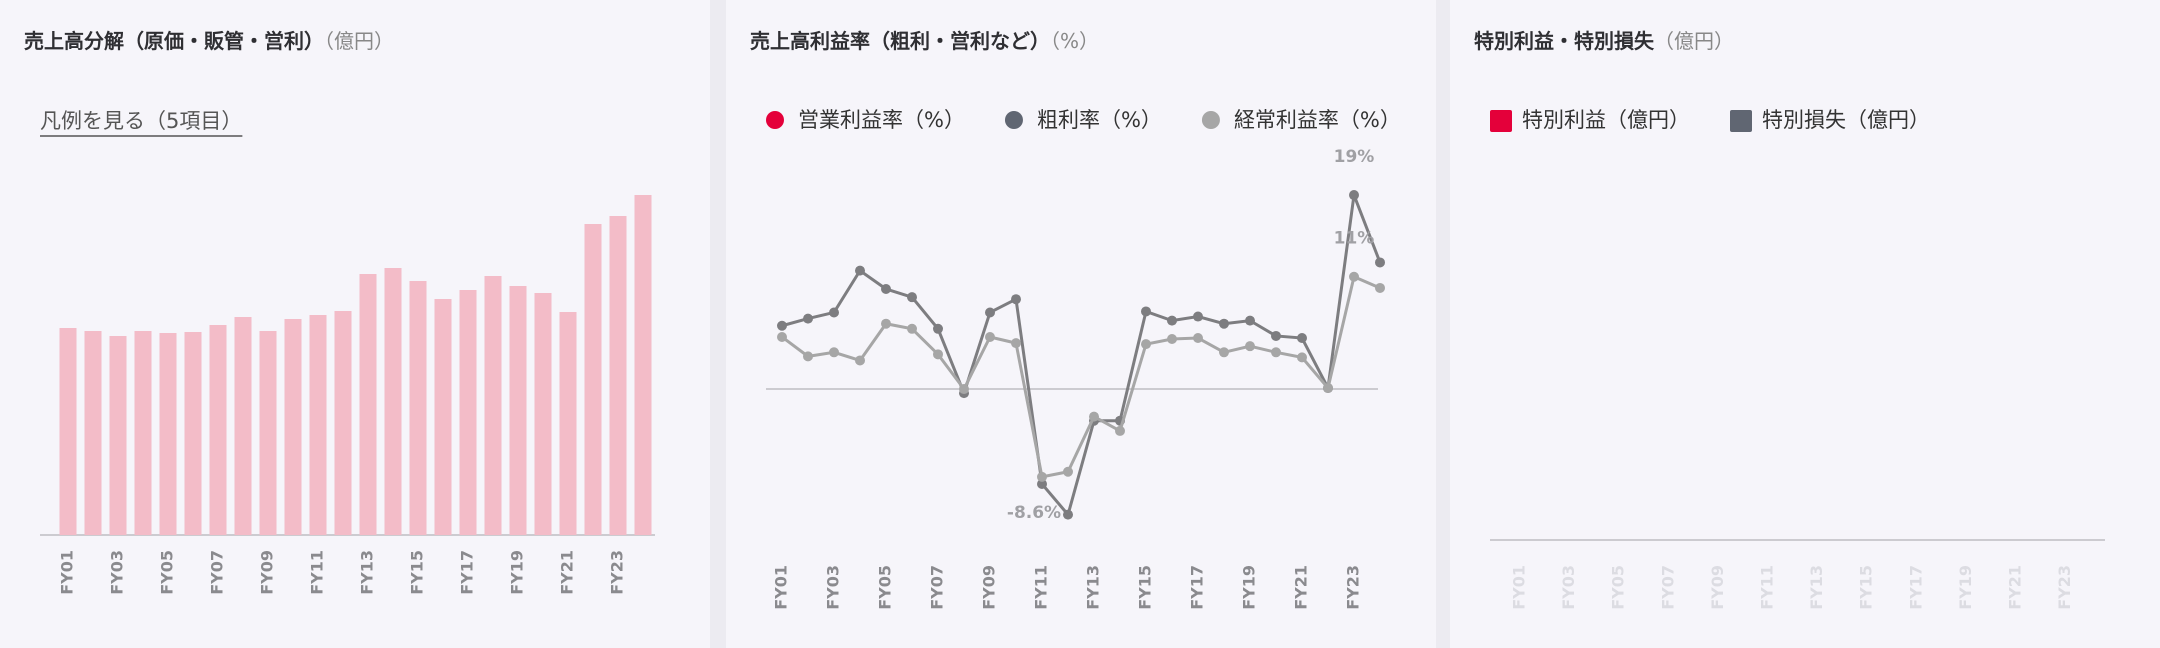  Describe the element at coordinates (1354, 157) in the screenshot. I see `data-label: 19%` at that location.